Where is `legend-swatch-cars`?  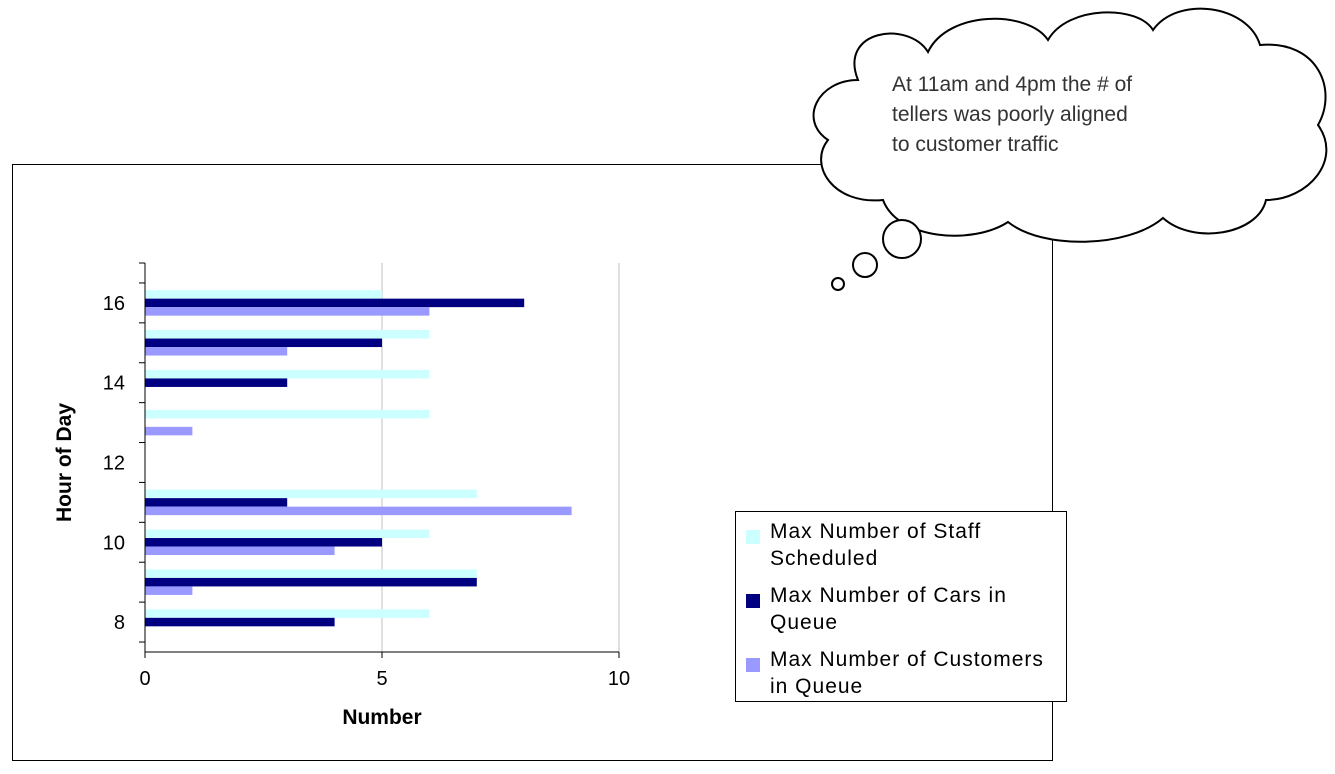
legend-swatch-cars is located at coordinates (753, 601).